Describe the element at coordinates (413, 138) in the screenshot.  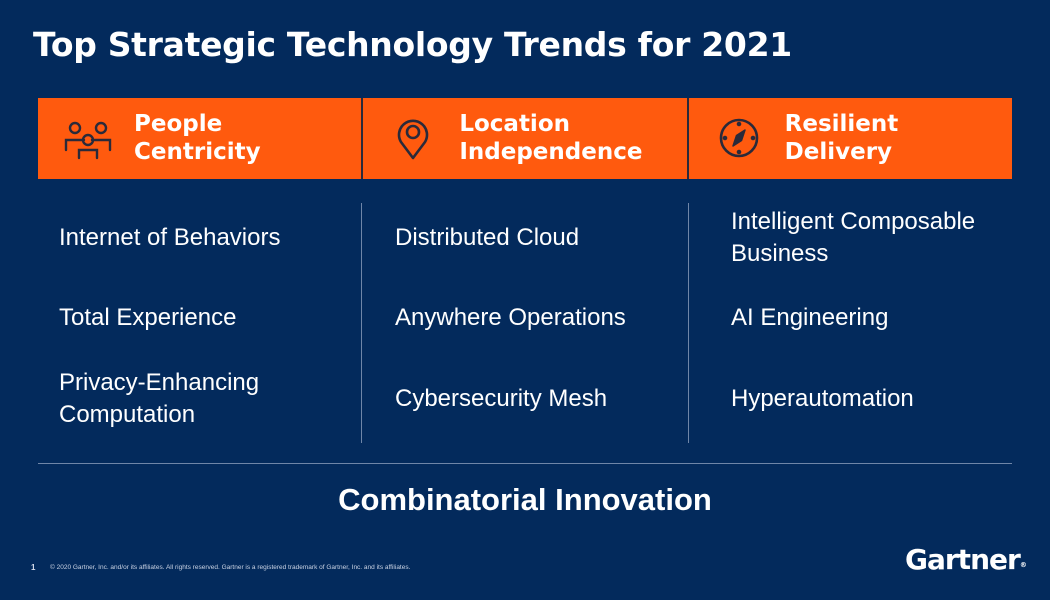
I see `location-pin-icon` at that location.